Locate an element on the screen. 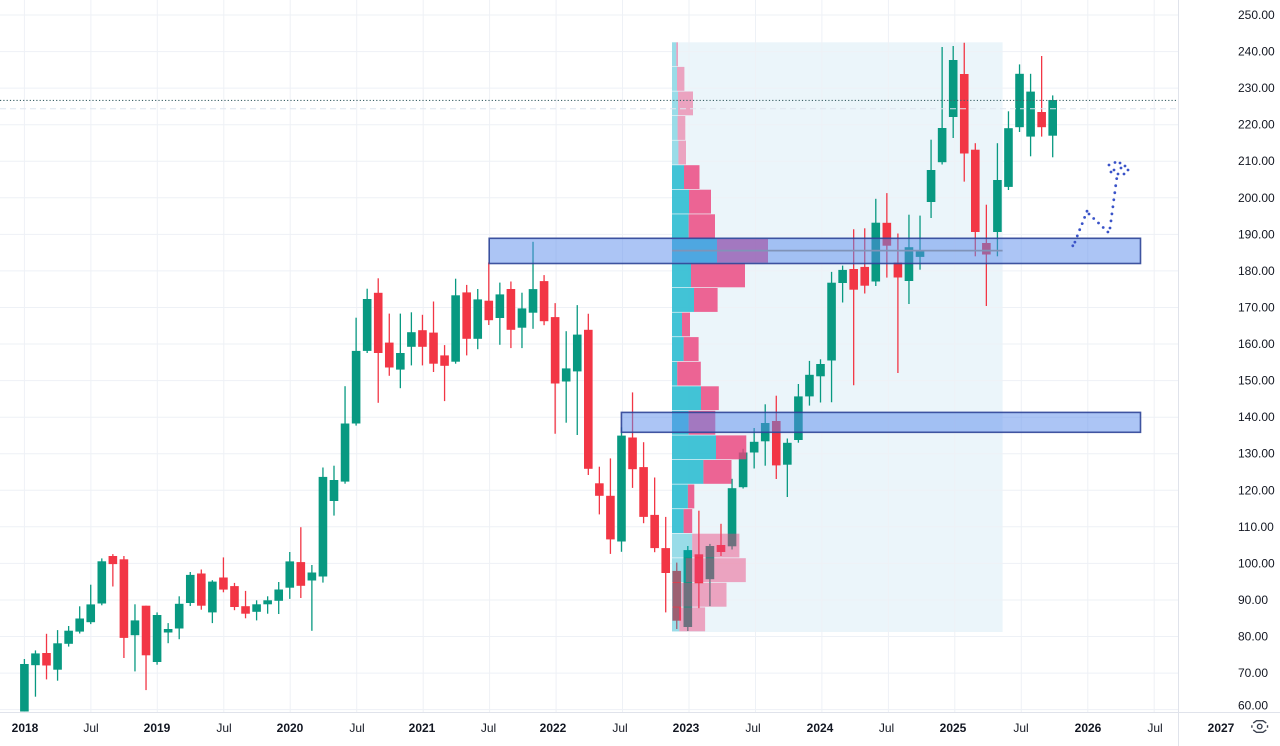 The image size is (1280, 746). svg-text: 2027 is located at coordinates (1221, 728).